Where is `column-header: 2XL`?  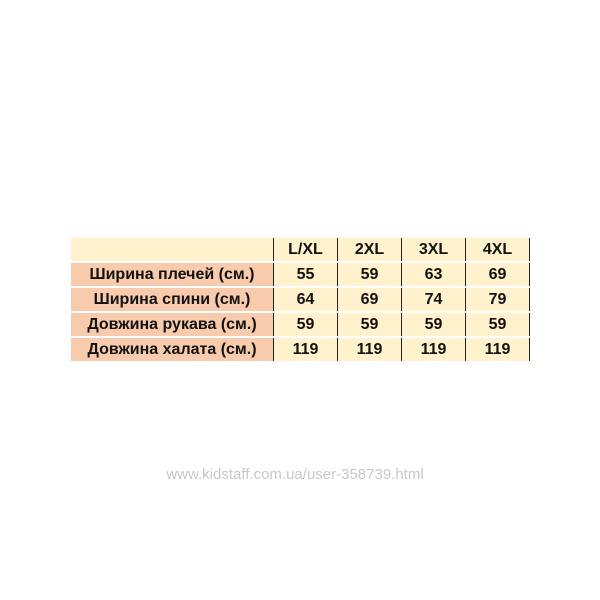 column-header: 2XL is located at coordinates (369, 250).